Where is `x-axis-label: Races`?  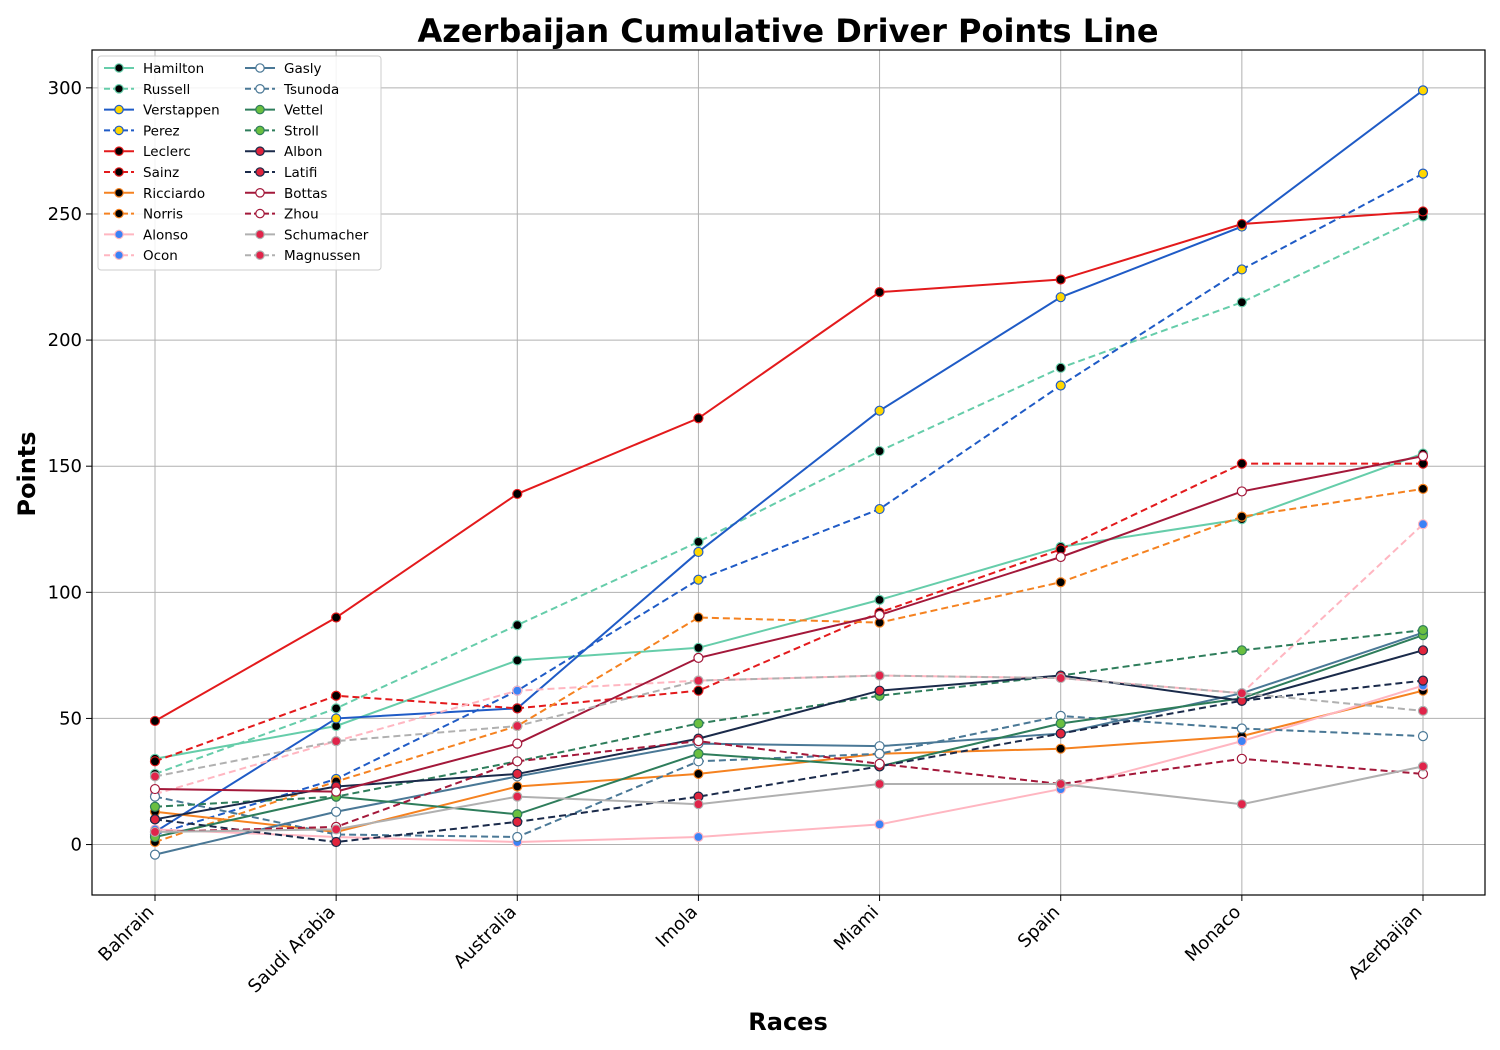 x-axis-label: Races is located at coordinates (787, 1022).